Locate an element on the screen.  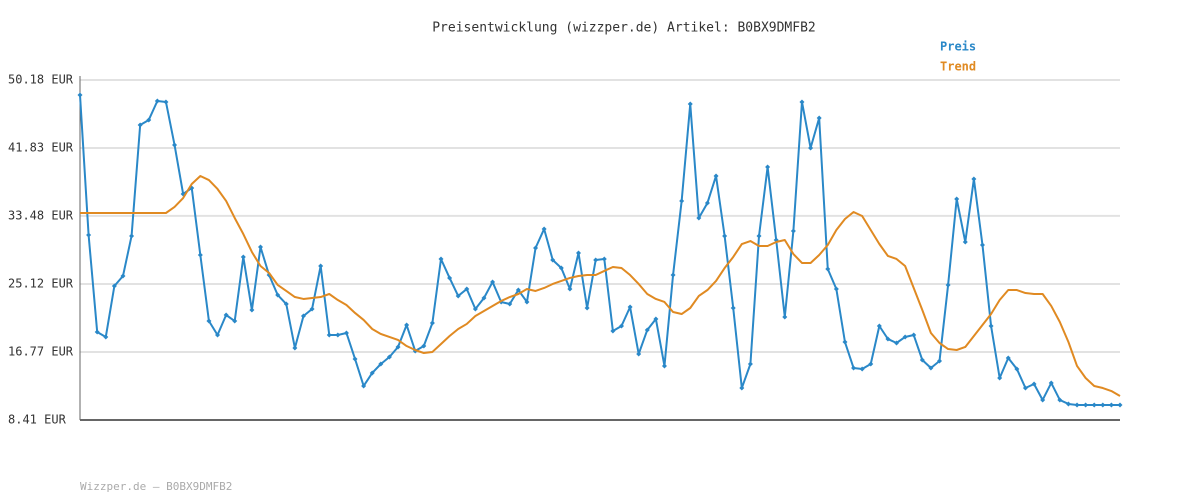
legend-entry: Trend is located at coordinates (958, 67).